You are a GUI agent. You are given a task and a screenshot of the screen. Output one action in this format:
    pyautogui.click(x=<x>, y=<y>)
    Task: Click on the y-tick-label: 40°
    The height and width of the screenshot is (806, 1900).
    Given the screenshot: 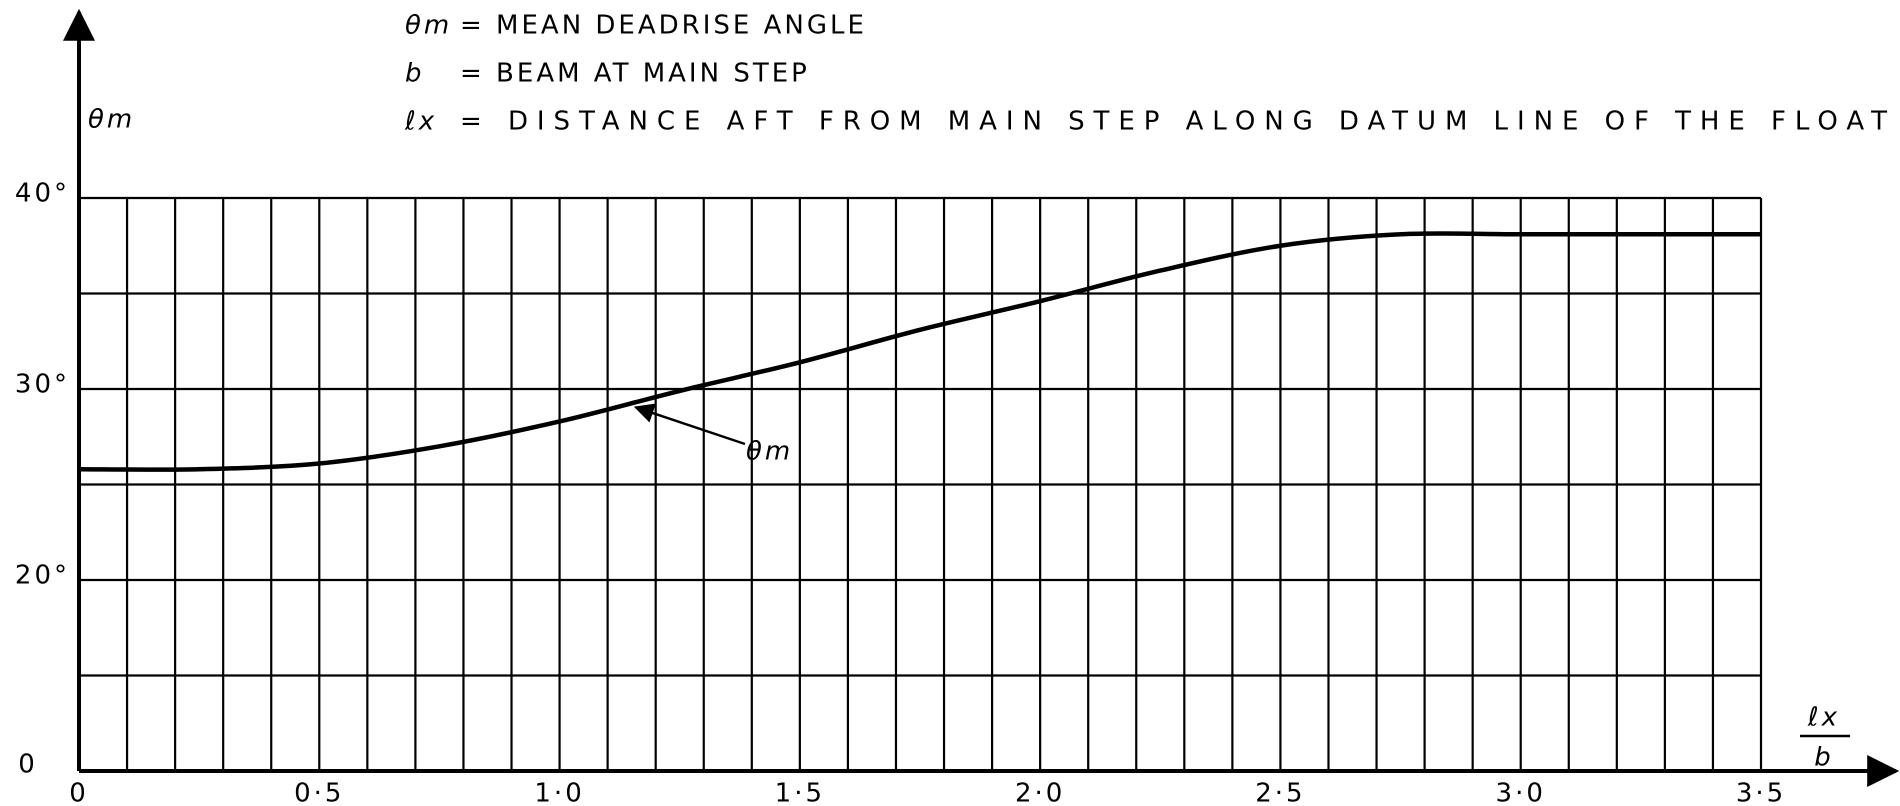 What is the action you would take?
    pyautogui.click(x=42, y=194)
    